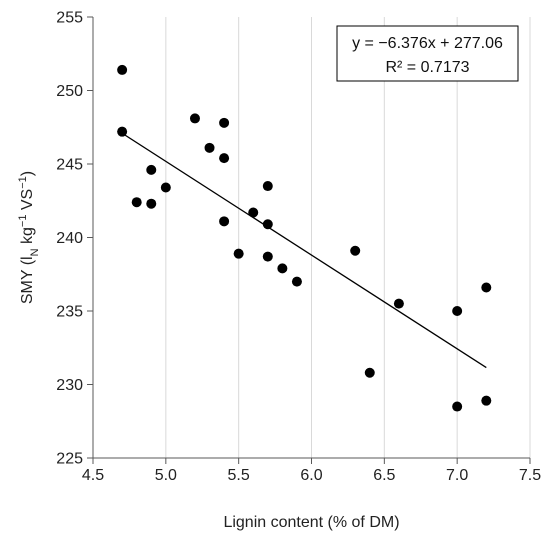 The width and height of the screenshot is (550, 539). What do you see at coordinates (166, 475) in the screenshot?
I see `x-tick-label: 5.0` at bounding box center [166, 475].